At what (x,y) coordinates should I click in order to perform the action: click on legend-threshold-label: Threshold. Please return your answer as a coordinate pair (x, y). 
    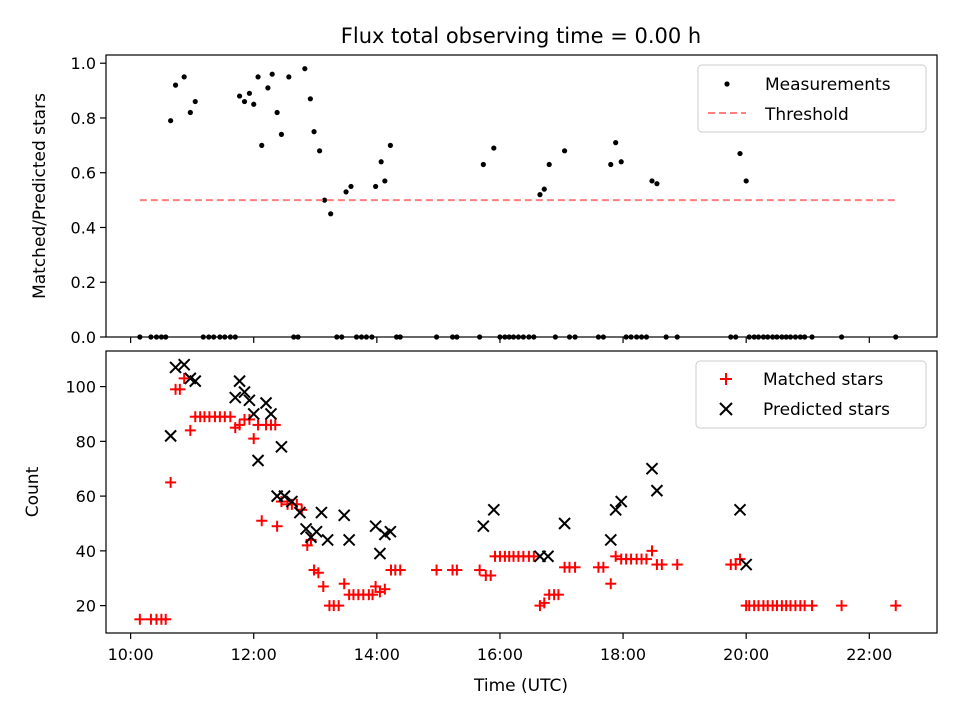
    Looking at the image, I should click on (806, 115).